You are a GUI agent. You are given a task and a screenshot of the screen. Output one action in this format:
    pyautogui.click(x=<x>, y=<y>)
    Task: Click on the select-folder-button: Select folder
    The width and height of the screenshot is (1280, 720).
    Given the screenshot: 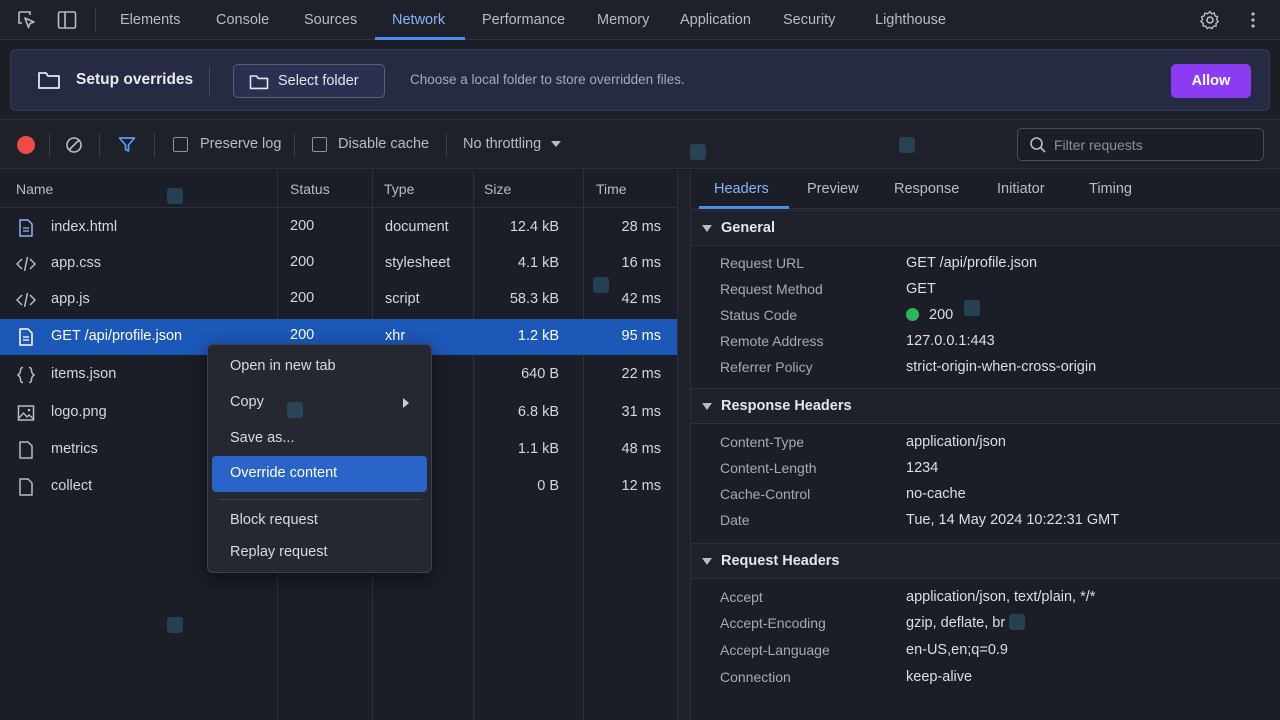 What is the action you would take?
    pyautogui.click(x=309, y=81)
    